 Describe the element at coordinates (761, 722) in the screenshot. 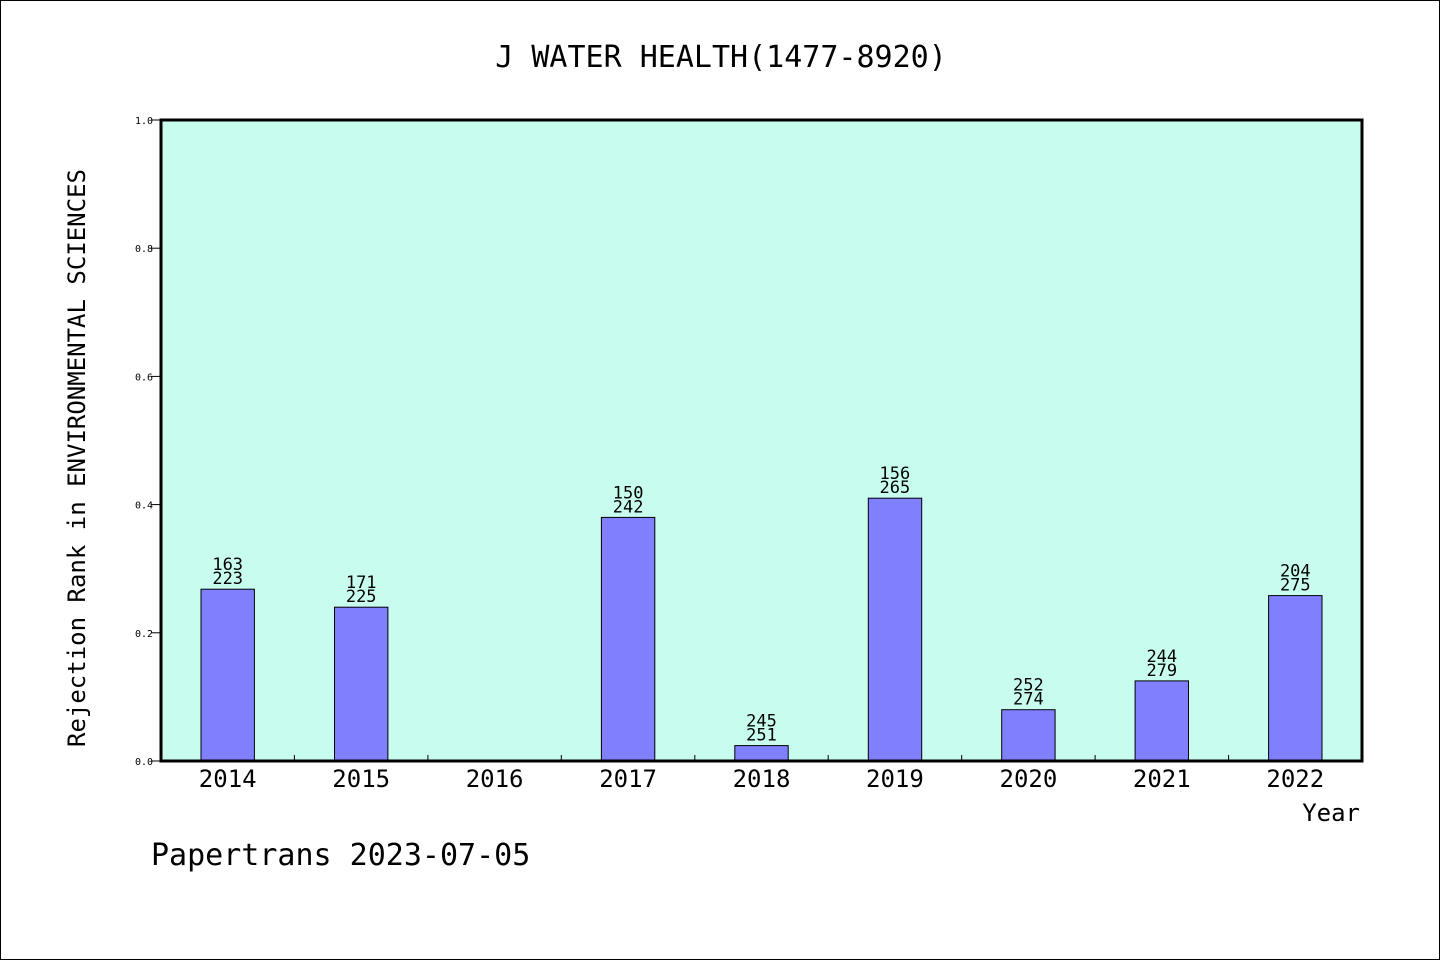

I see `bar-label-top-2018: 245` at that location.